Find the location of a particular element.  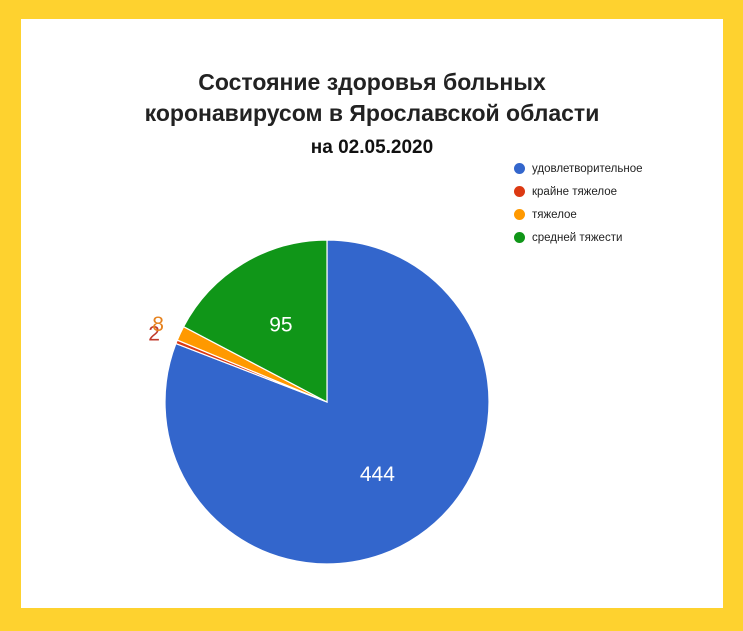

legend-item: удовлетворительное is located at coordinates (578, 168).